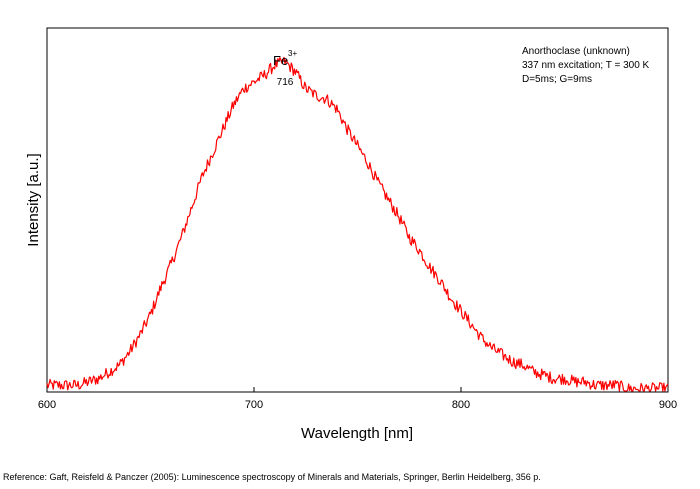  I want to click on info-line-2: 337 nm excitation; T = 300 K, so click(586, 65).